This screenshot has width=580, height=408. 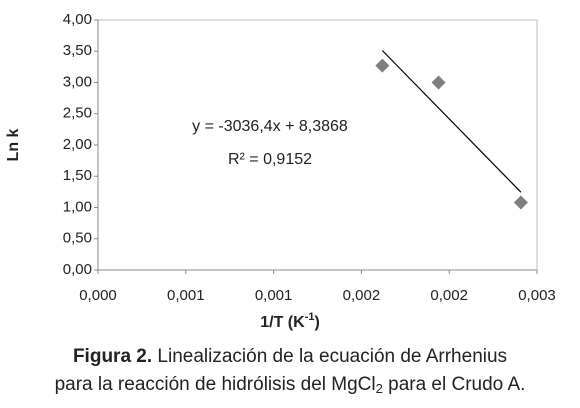 What do you see at coordinates (13, 144) in the screenshot?
I see `y-axis-title: Ln k` at bounding box center [13, 144].